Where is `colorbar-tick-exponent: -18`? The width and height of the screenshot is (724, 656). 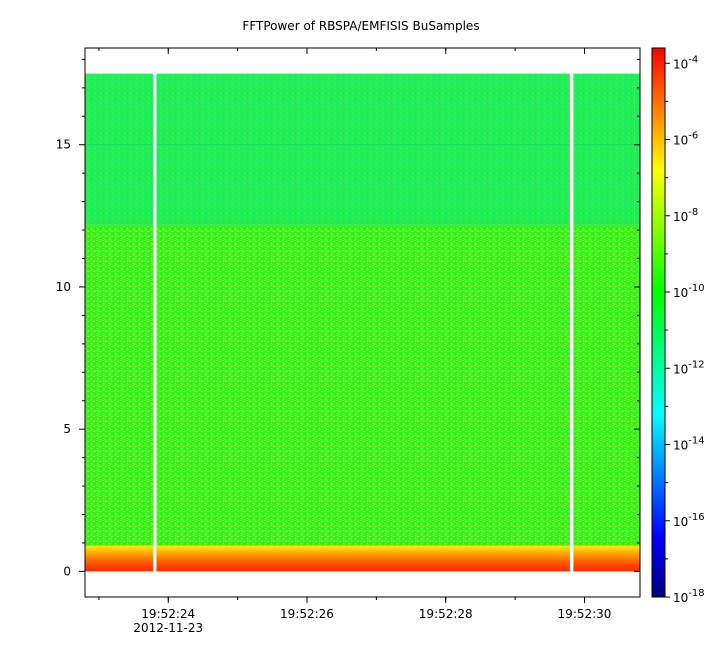
colorbar-tick-exponent: -18 is located at coordinates (696, 593).